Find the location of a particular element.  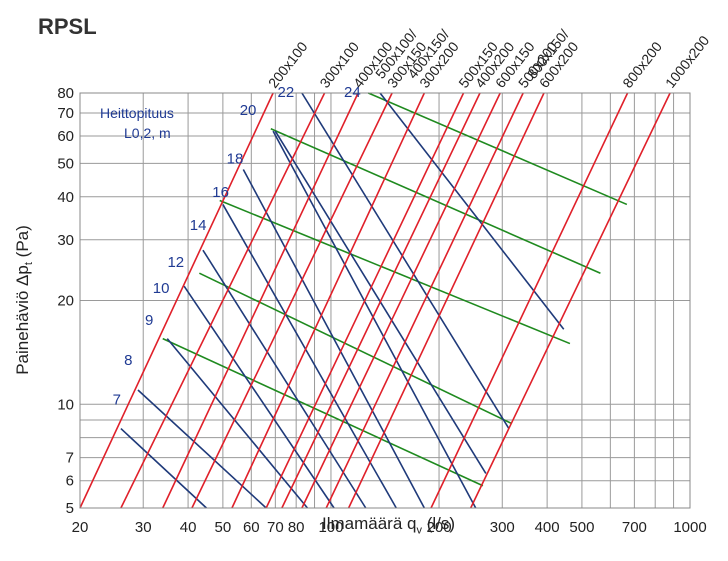

x-tick-label: 1000 is located at coordinates (689, 527).